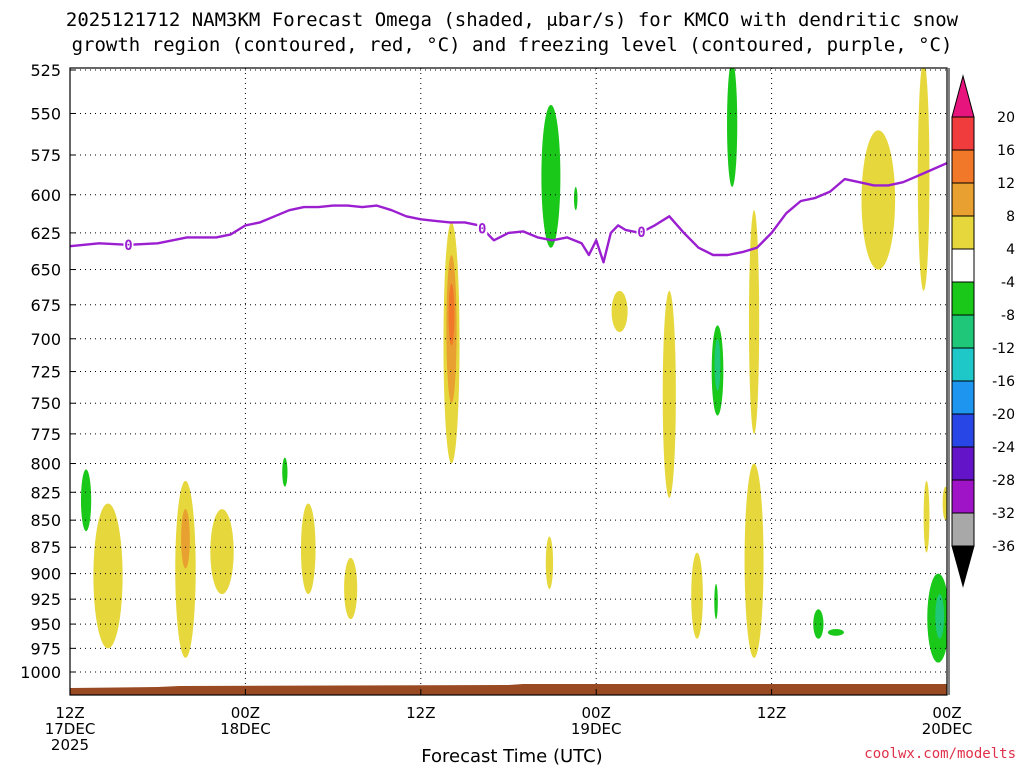 The width and height of the screenshot is (1024, 768). What do you see at coordinates (245, 729) in the screenshot?
I see `x-tick-label-12-1: 18DEC` at bounding box center [245, 729].